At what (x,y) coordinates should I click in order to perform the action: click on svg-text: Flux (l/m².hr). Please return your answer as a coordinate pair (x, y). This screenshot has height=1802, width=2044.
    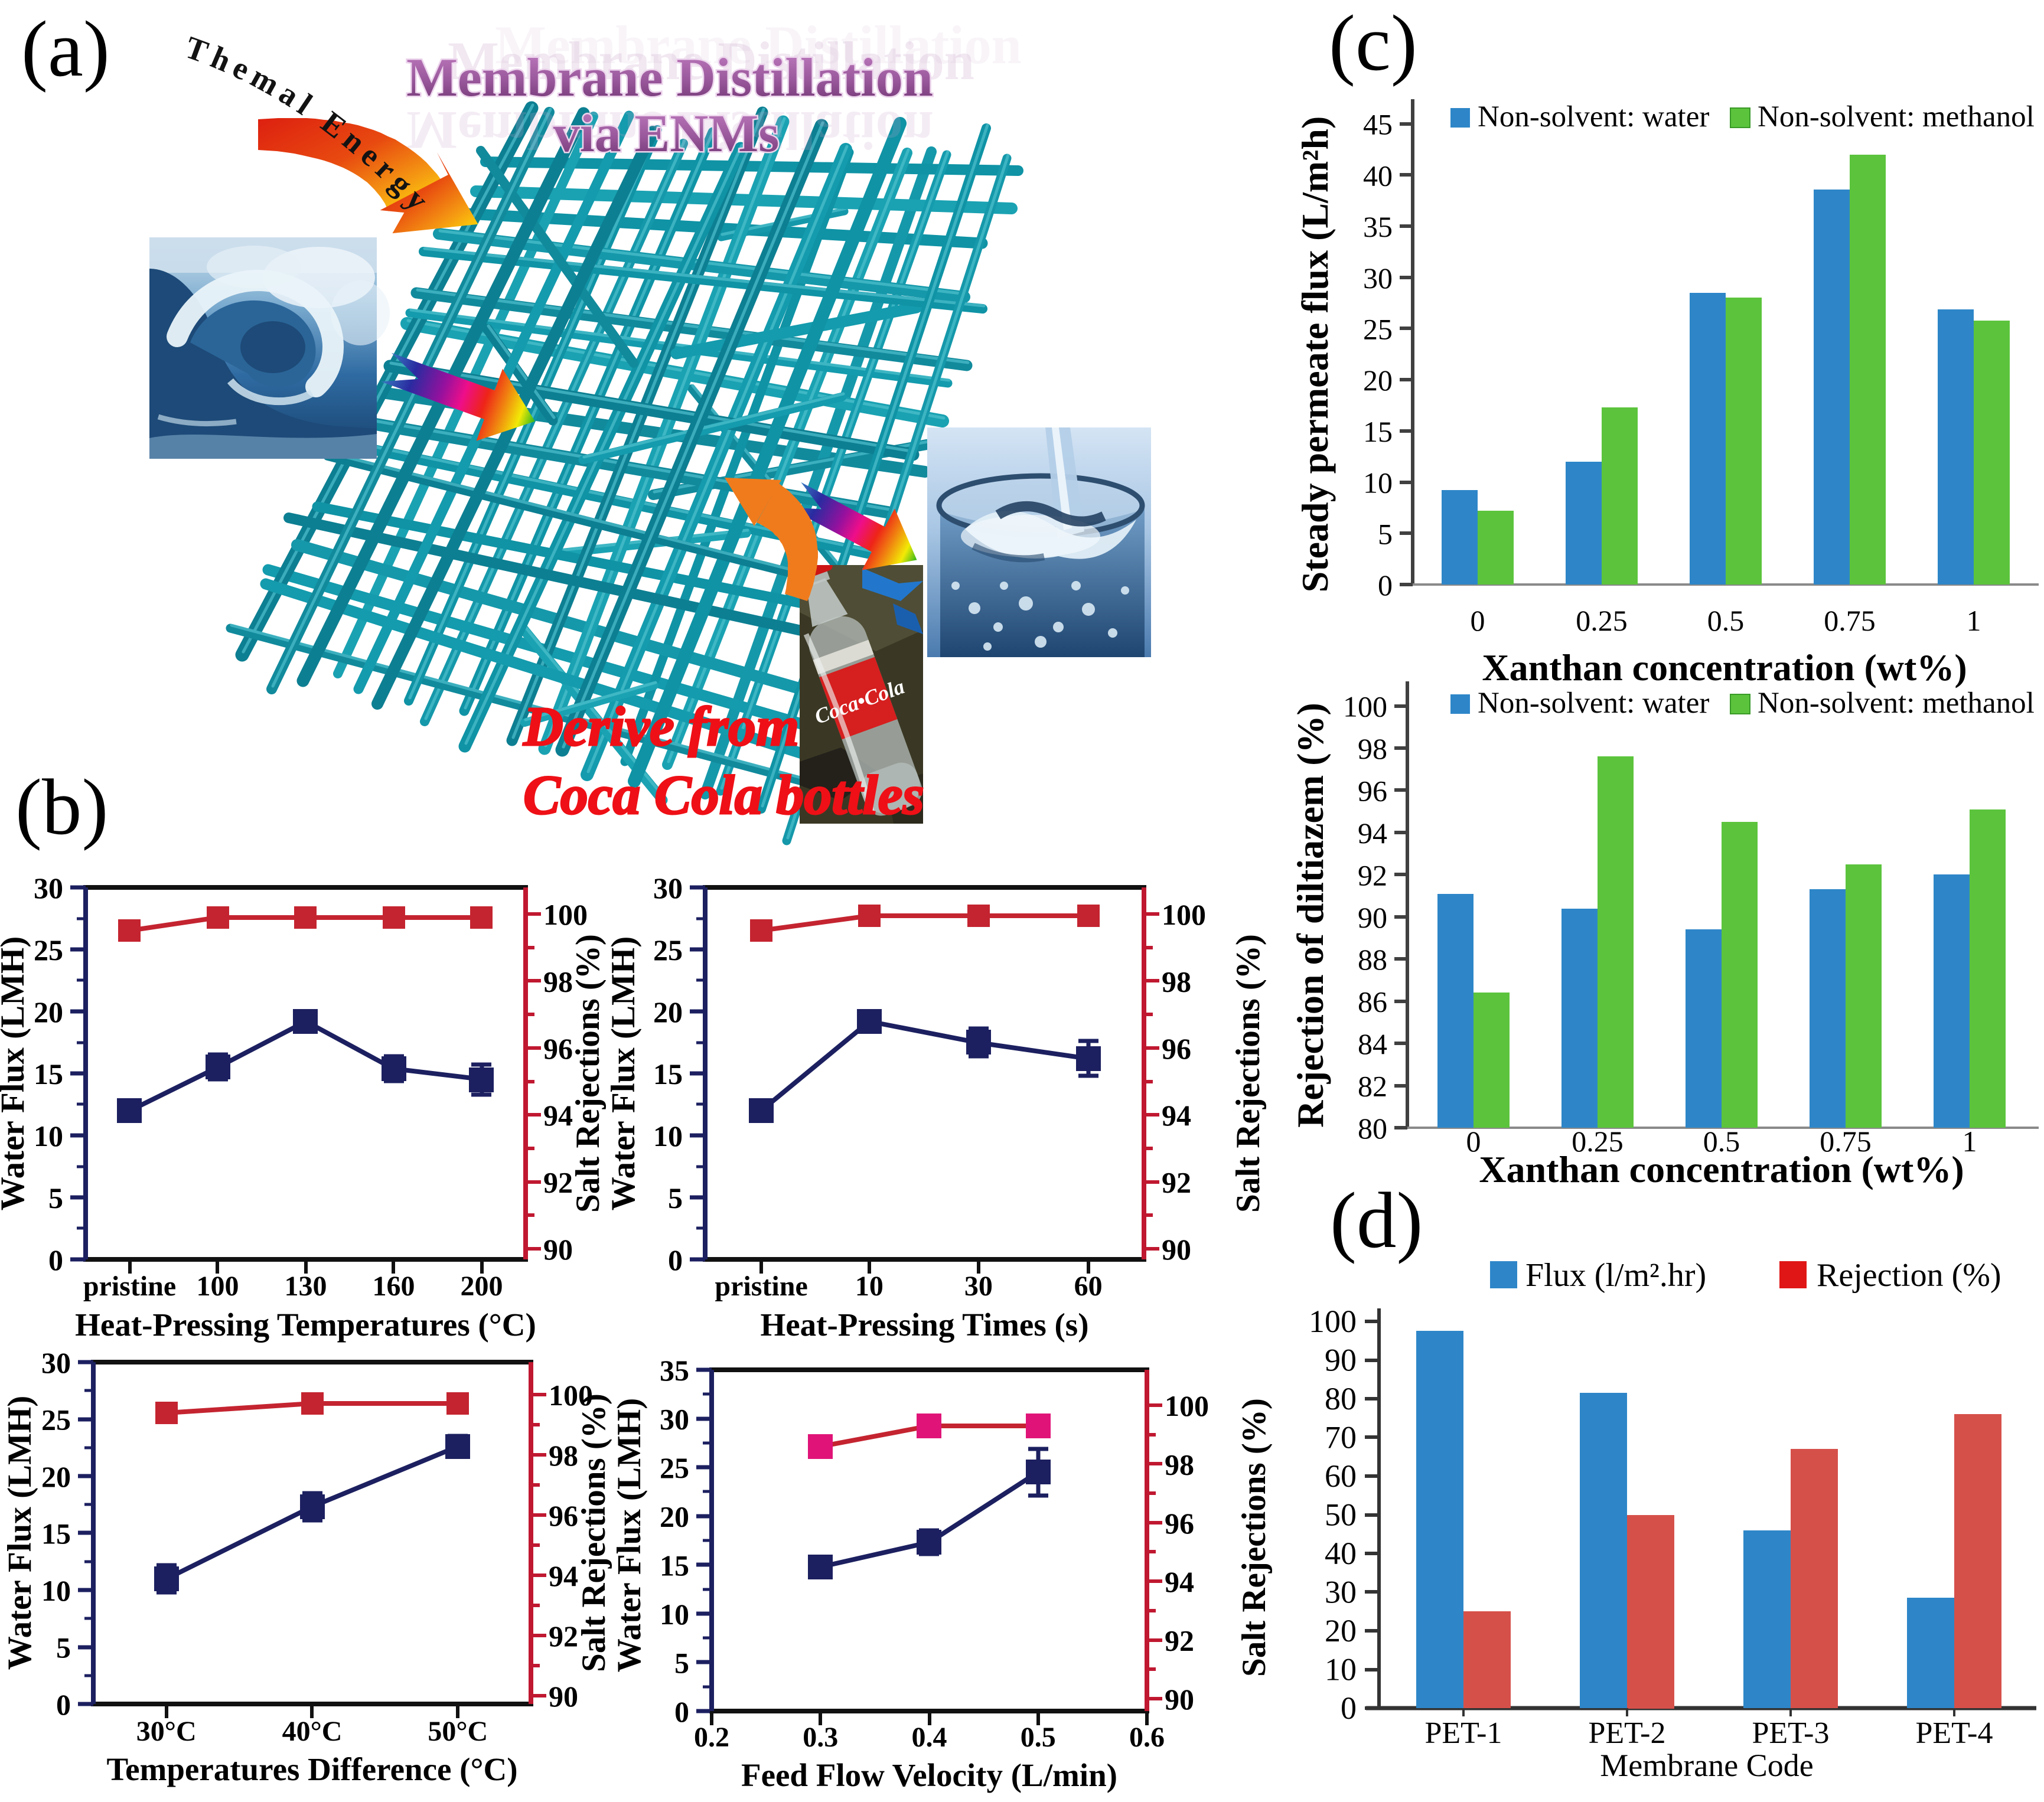
    Looking at the image, I should click on (1615, 1275).